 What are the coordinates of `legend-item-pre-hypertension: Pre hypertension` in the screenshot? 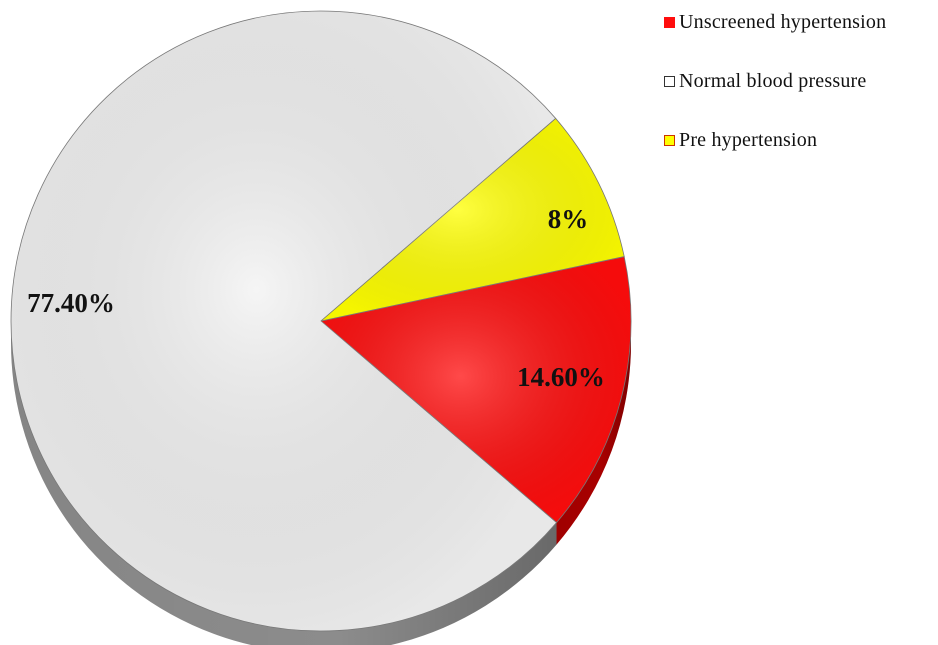 It's located at (800, 140).